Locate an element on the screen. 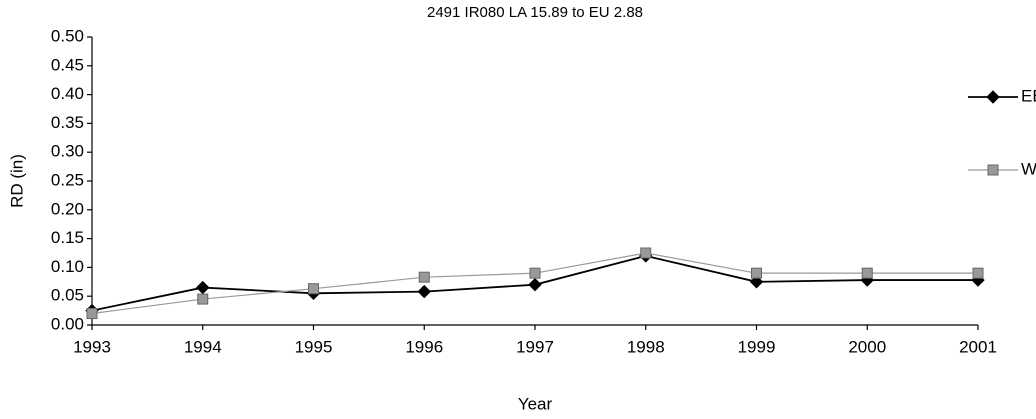  x-tick-label: 1993 is located at coordinates (92, 346).